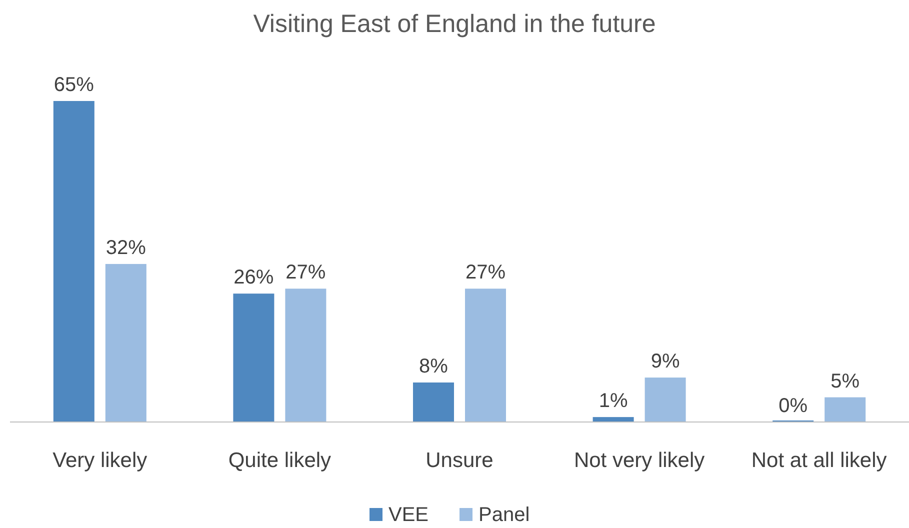  Describe the element at coordinates (845, 381) in the screenshot. I see `data-label: 5%` at that location.